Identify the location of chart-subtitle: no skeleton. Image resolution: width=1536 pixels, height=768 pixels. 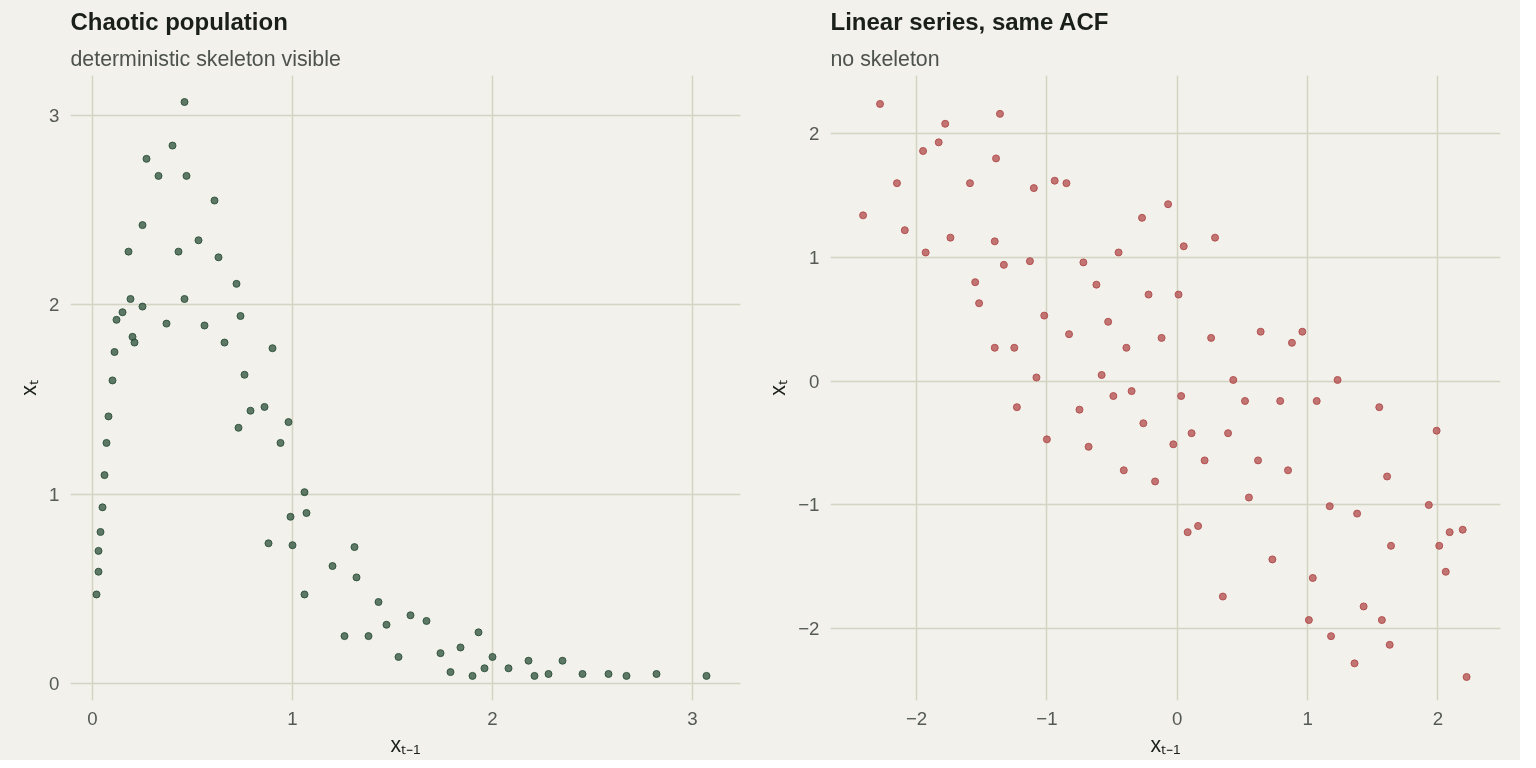
(885, 58).